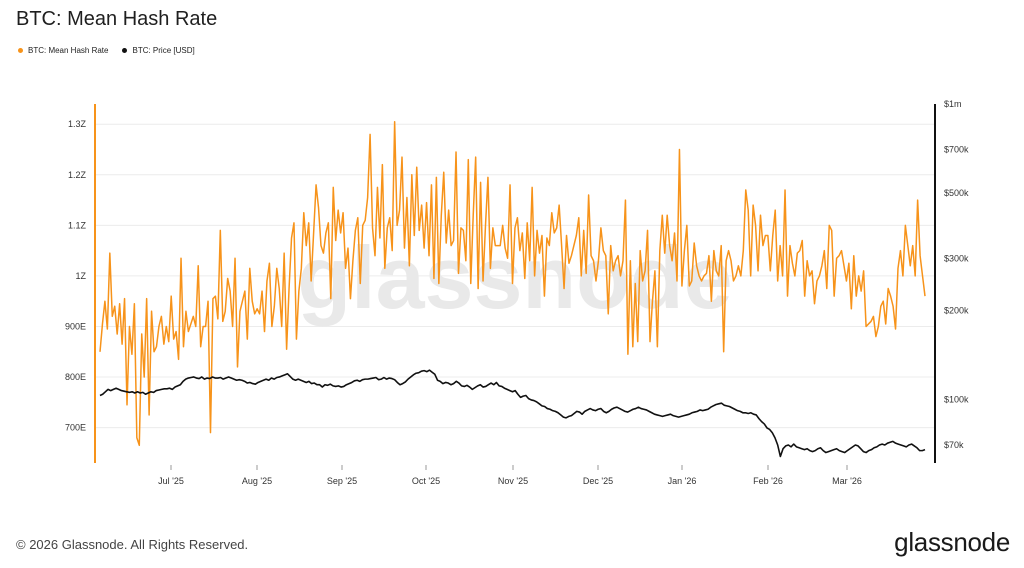 This screenshot has width=1024, height=568. Describe the element at coordinates (682, 481) in the screenshot. I see `x-tick-label: Jan '26` at that location.